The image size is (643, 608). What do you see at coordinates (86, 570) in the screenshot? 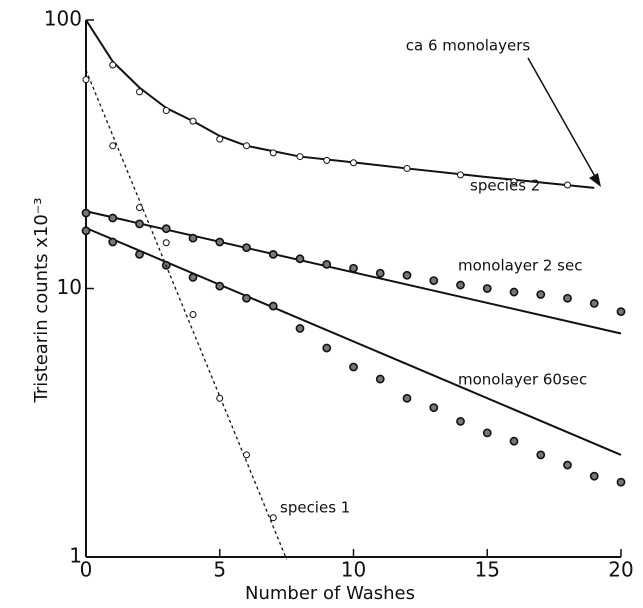
I see `x-tick-label: 0` at bounding box center [86, 570].